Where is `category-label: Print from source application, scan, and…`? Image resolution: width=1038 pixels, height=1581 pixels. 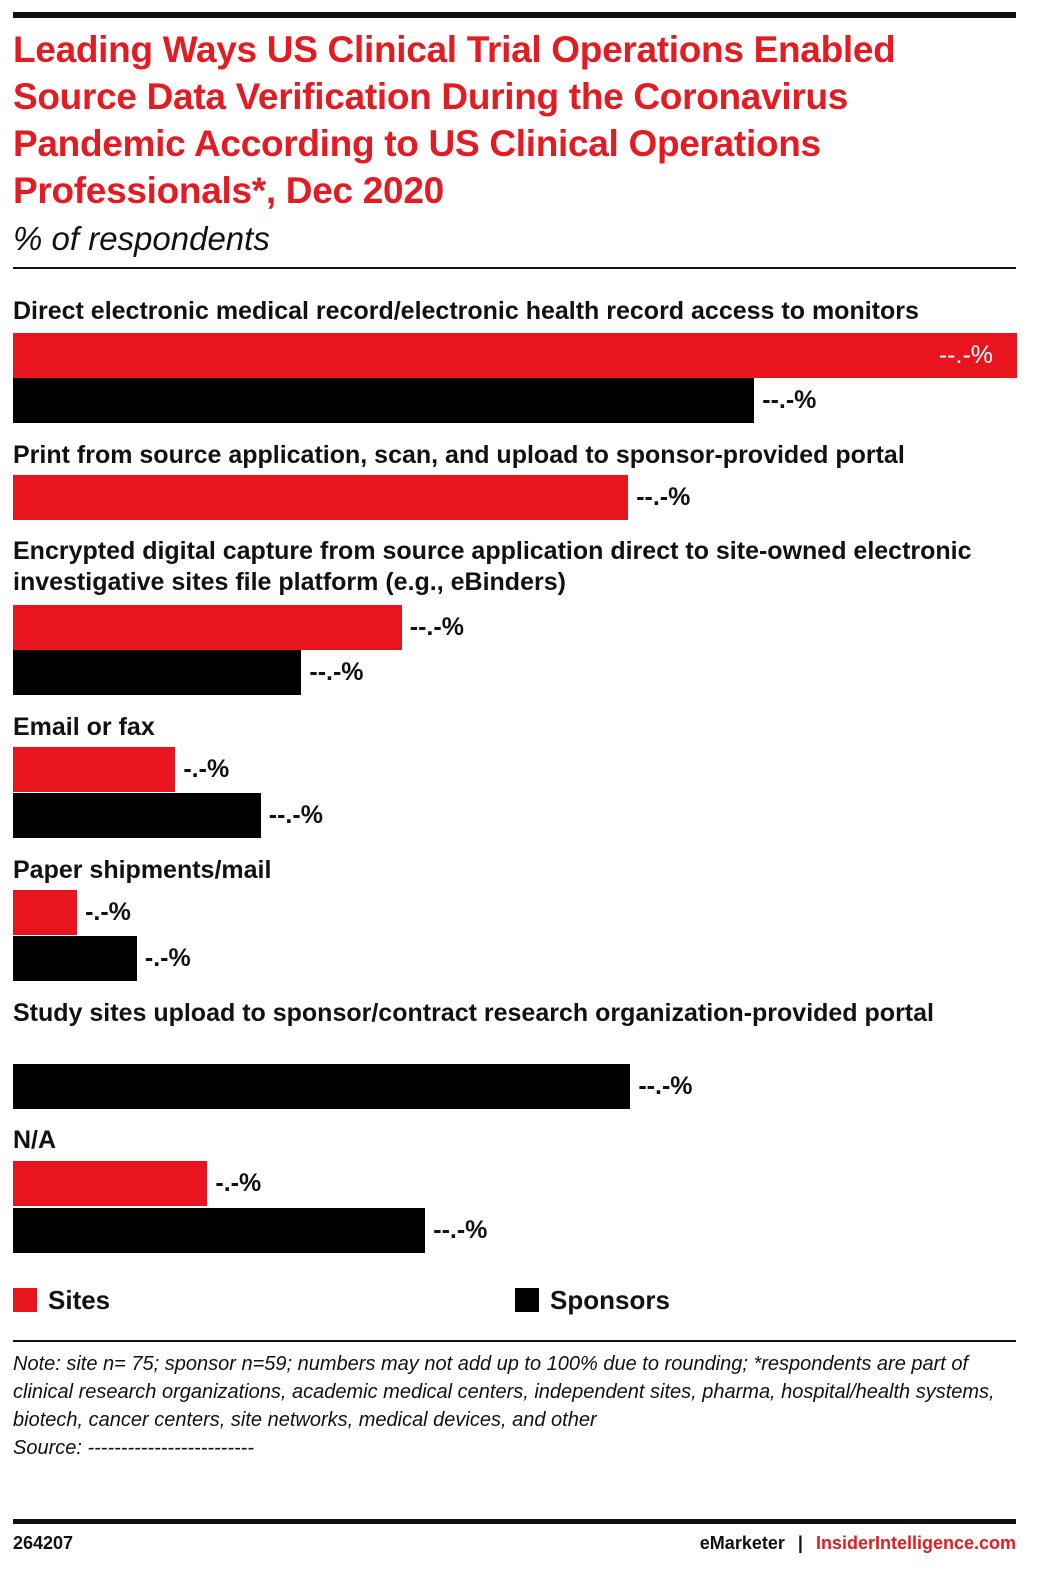 category-label: Print from source application, scan, and… is located at coordinates (459, 455).